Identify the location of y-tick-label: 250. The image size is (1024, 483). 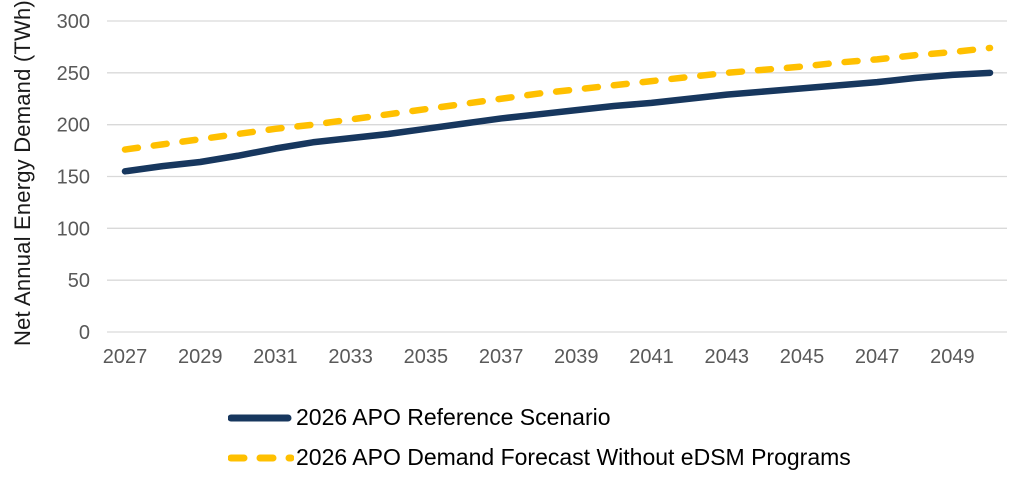
(73, 74).